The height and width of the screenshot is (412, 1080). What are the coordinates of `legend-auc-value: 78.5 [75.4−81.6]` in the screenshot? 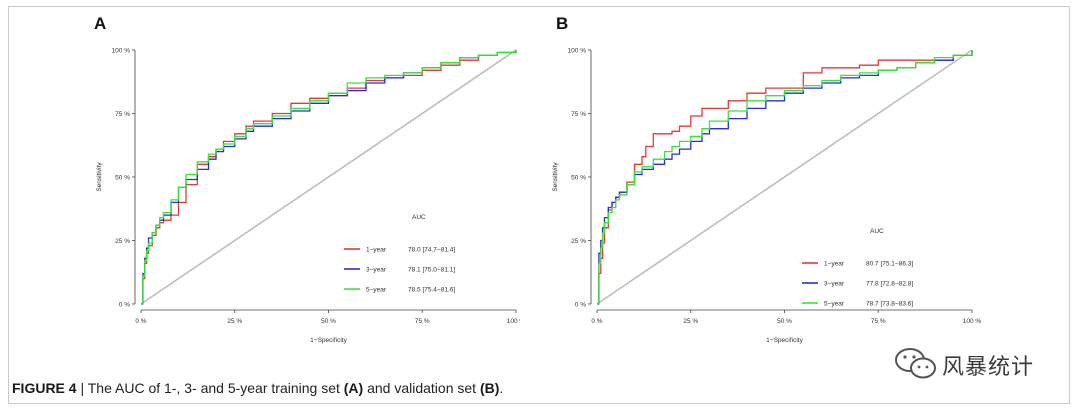 It's located at (431, 289).